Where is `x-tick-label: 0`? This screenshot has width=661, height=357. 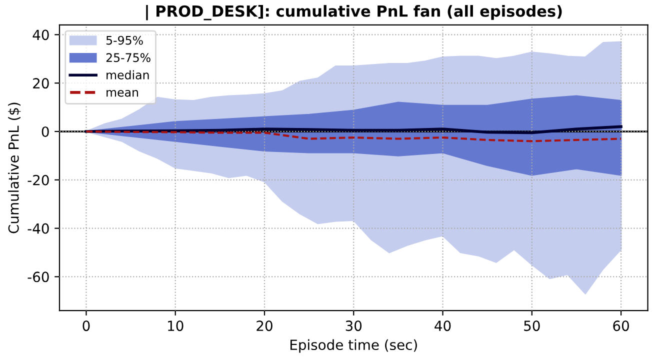 x-tick-label: 0 is located at coordinates (86, 326).